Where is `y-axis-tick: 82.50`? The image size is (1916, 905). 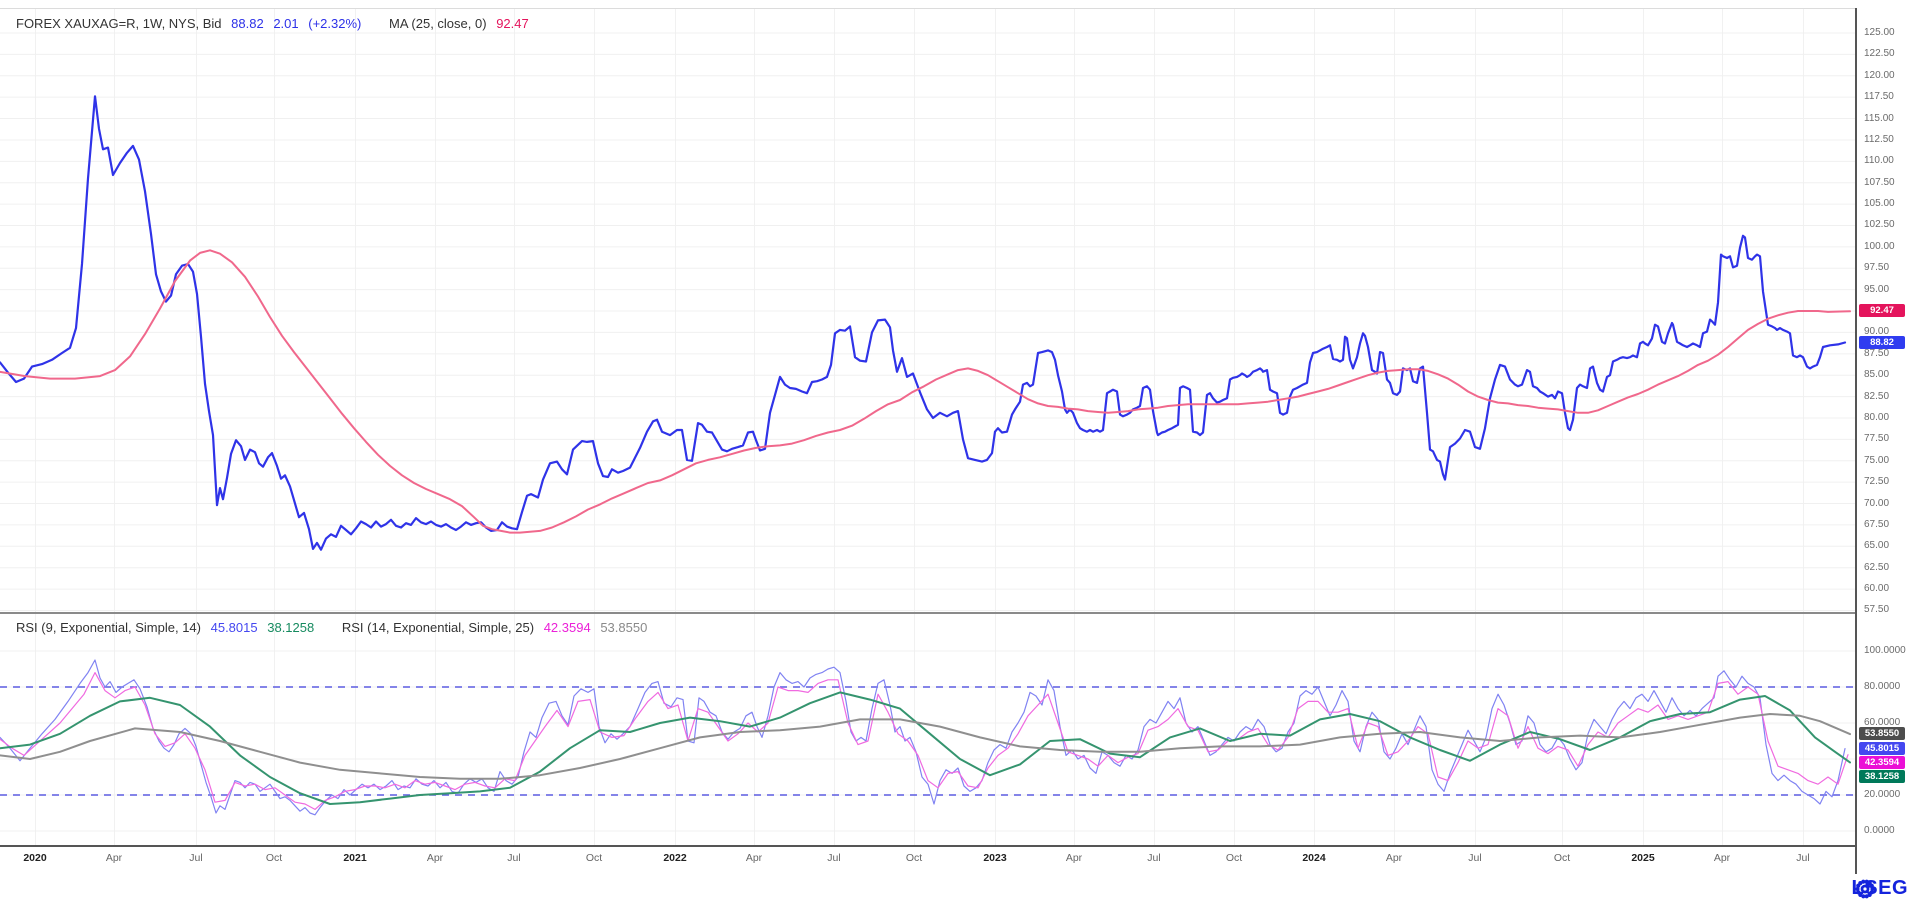 y-axis-tick: 82.50 is located at coordinates (1877, 396).